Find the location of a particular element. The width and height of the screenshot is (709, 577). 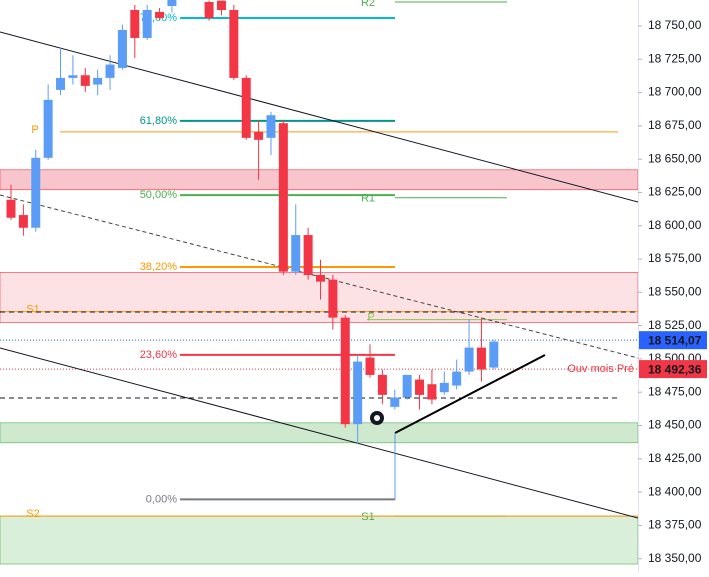

event-icon is located at coordinates (377, 418).